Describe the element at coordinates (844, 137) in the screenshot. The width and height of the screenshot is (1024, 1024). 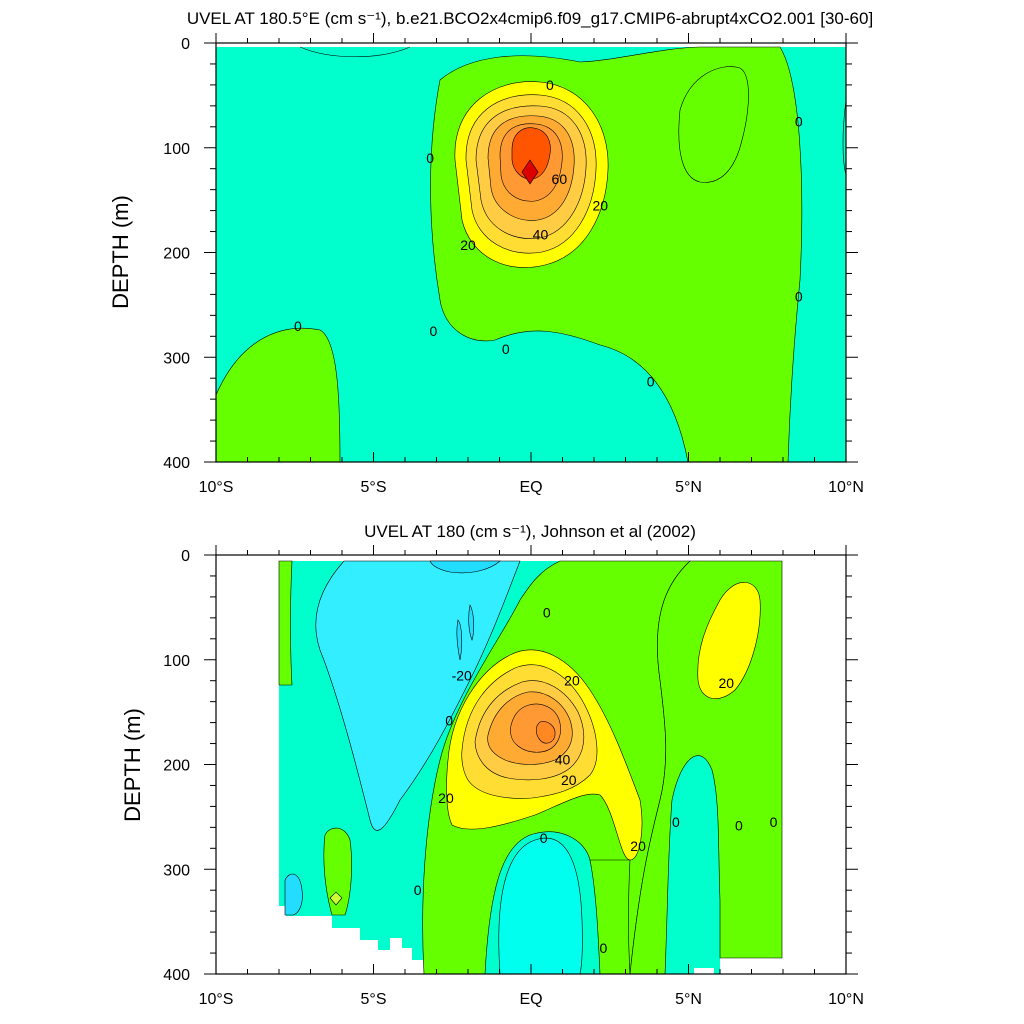
I see `zero-line-right` at that location.